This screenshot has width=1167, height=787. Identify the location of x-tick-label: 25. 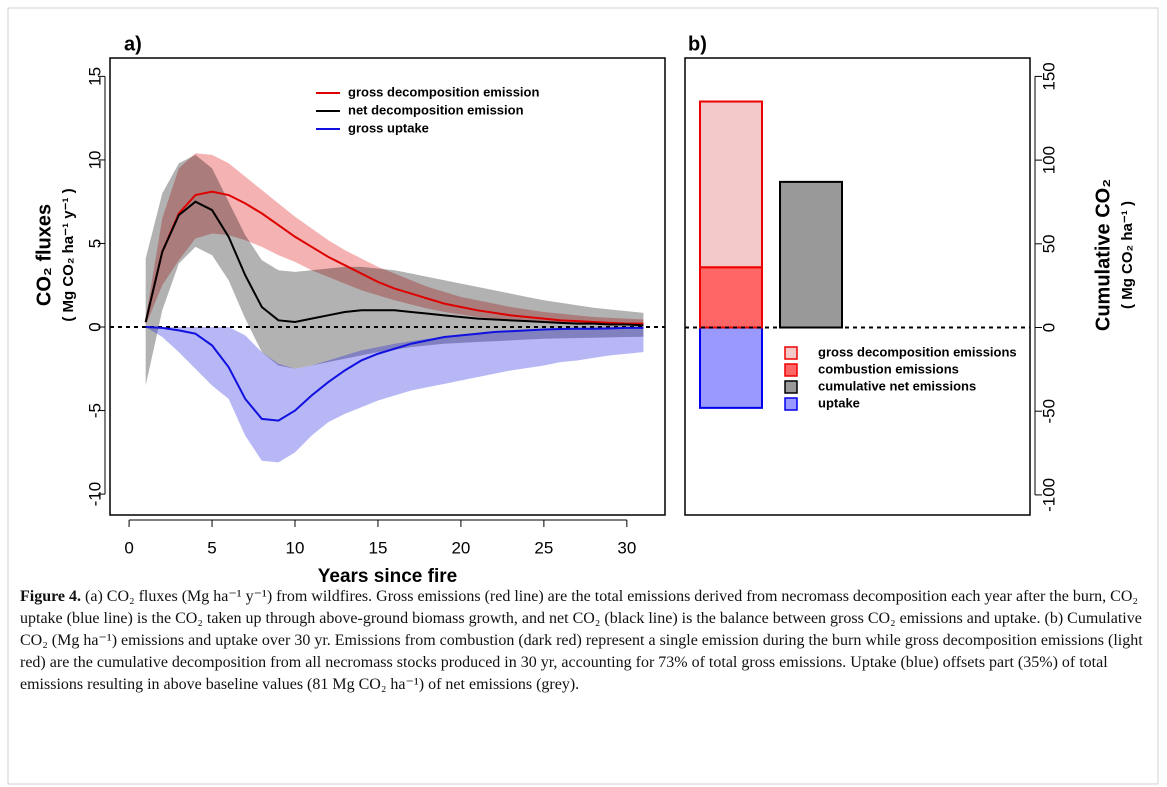
(543, 547).